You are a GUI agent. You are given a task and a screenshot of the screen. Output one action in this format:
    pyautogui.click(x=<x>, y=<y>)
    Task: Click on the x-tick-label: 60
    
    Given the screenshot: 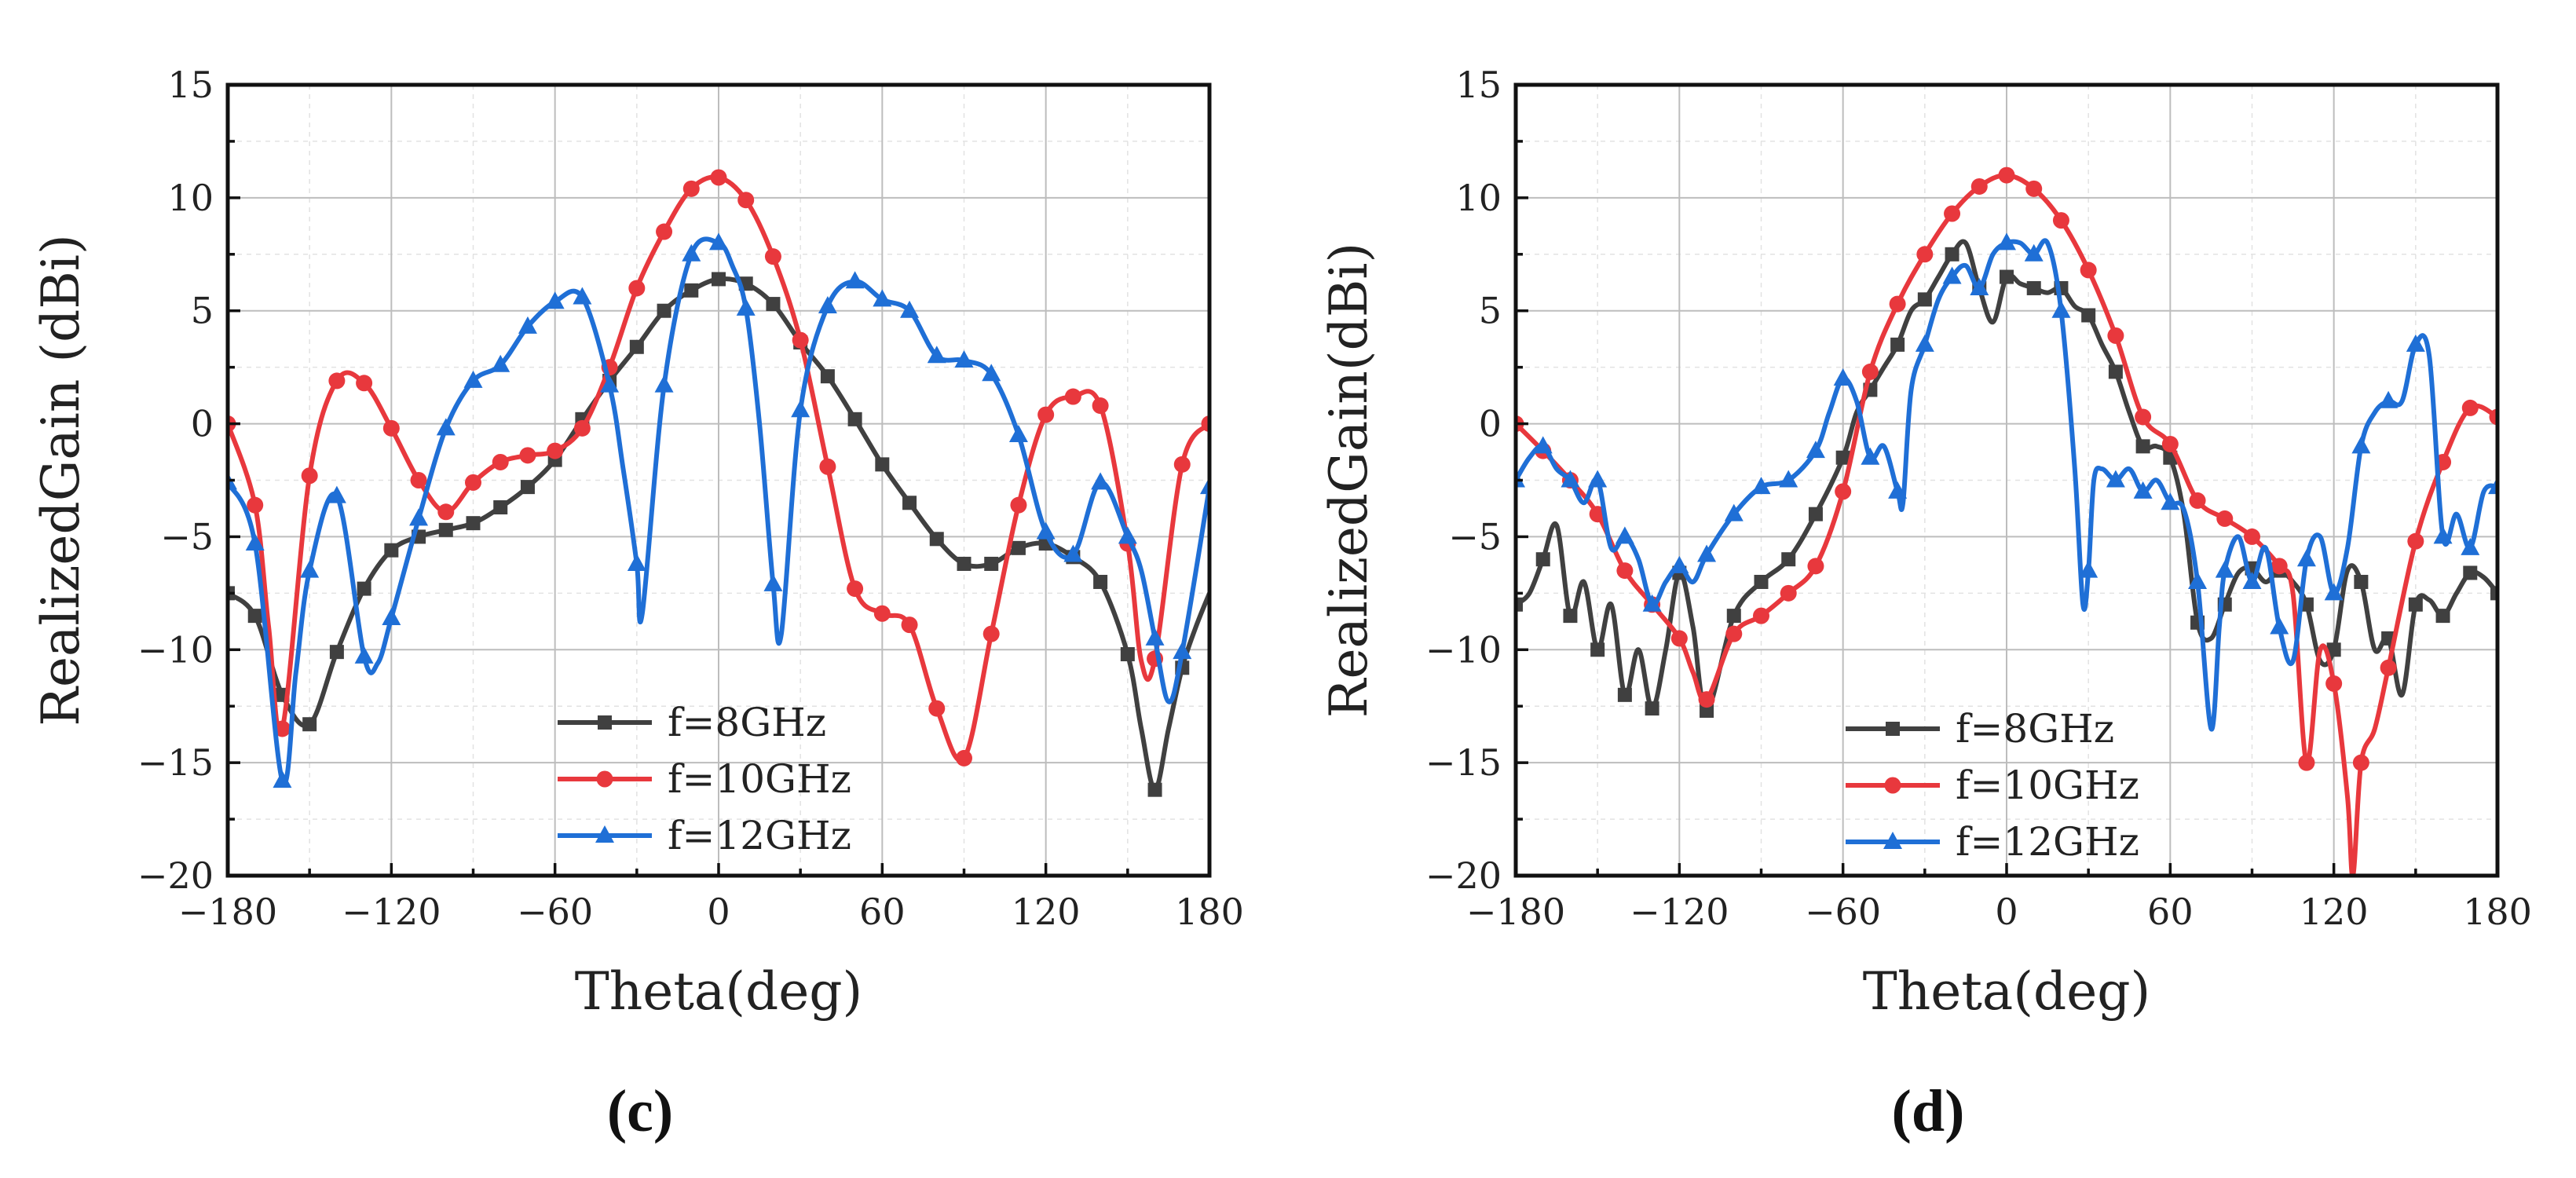 What is the action you would take?
    pyautogui.click(x=2170, y=912)
    